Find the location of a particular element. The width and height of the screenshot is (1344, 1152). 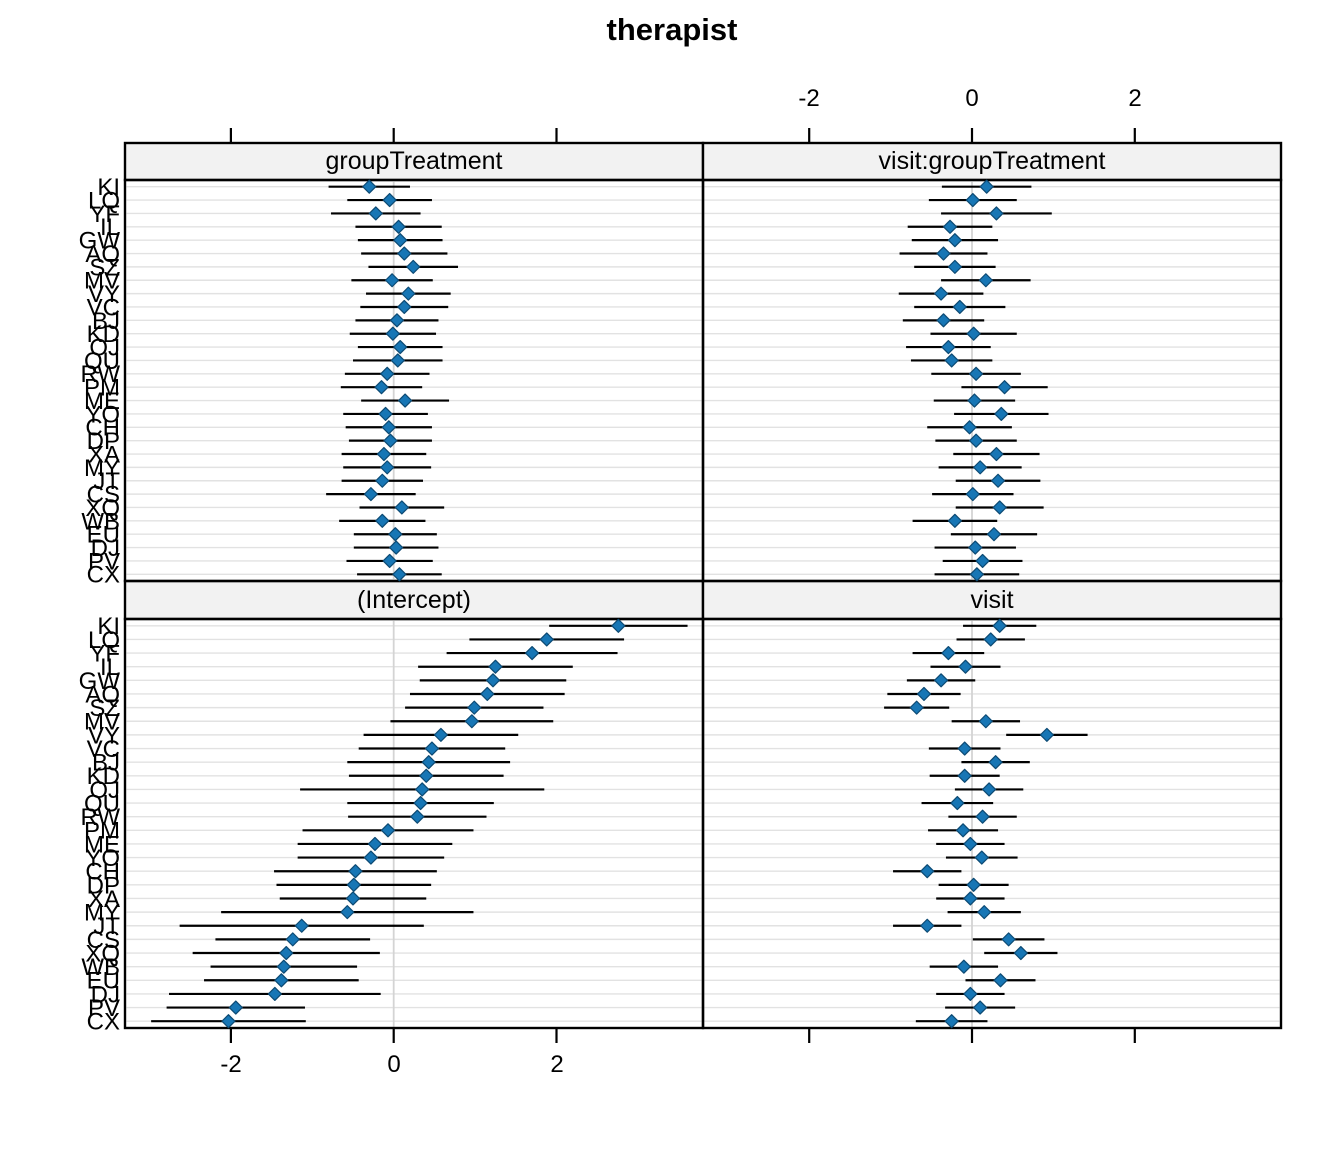

y-axis-label-xq: XQ is located at coordinates (102, 953).